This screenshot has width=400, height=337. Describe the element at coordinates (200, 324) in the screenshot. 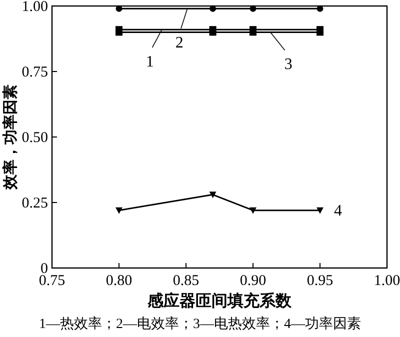

I see `text: 1—热效率；2—电效率；3—电热效率；4—功率因素` at that location.